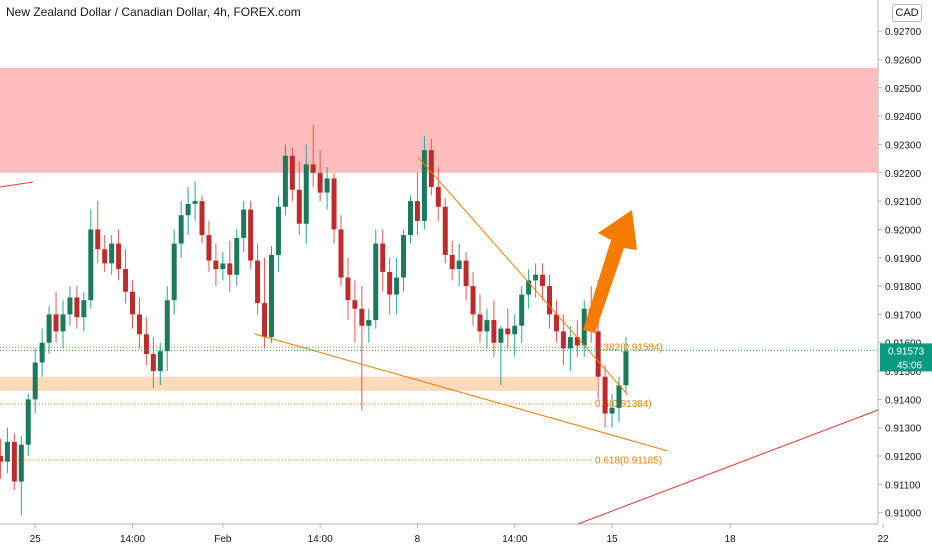 The image size is (932, 550). Describe the element at coordinates (523, 276) in the screenshot. I see `upper-trendline` at that location.